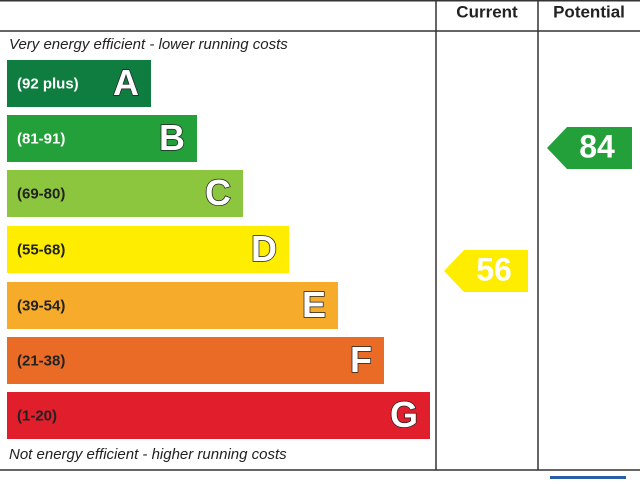 Image resolution: width=640 pixels, height=484 pixels. What do you see at coordinates (487, 11) in the screenshot?
I see `current-header: Current` at bounding box center [487, 11].